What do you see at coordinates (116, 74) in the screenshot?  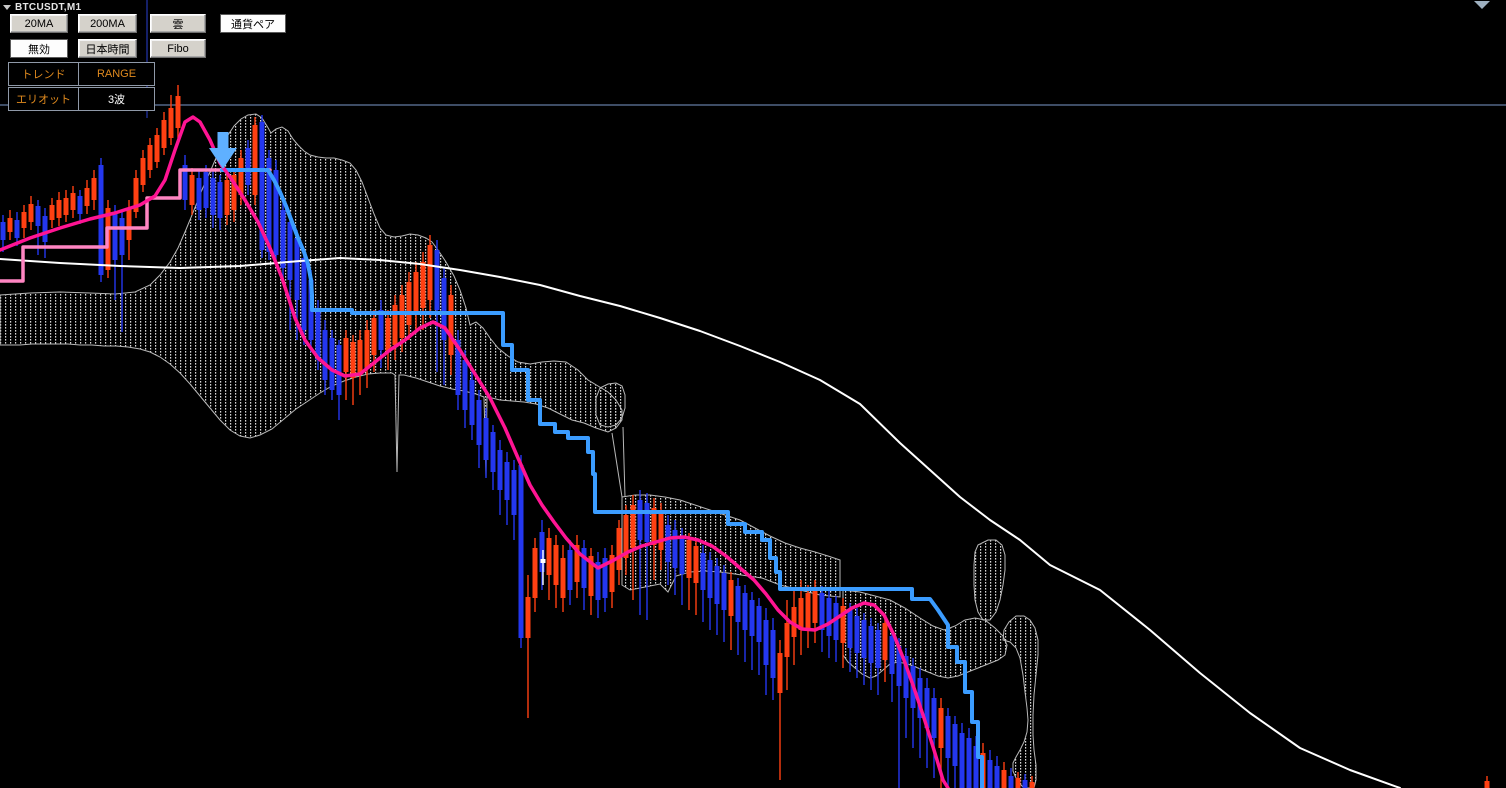 I see `trend-value: RANGE` at bounding box center [116, 74].